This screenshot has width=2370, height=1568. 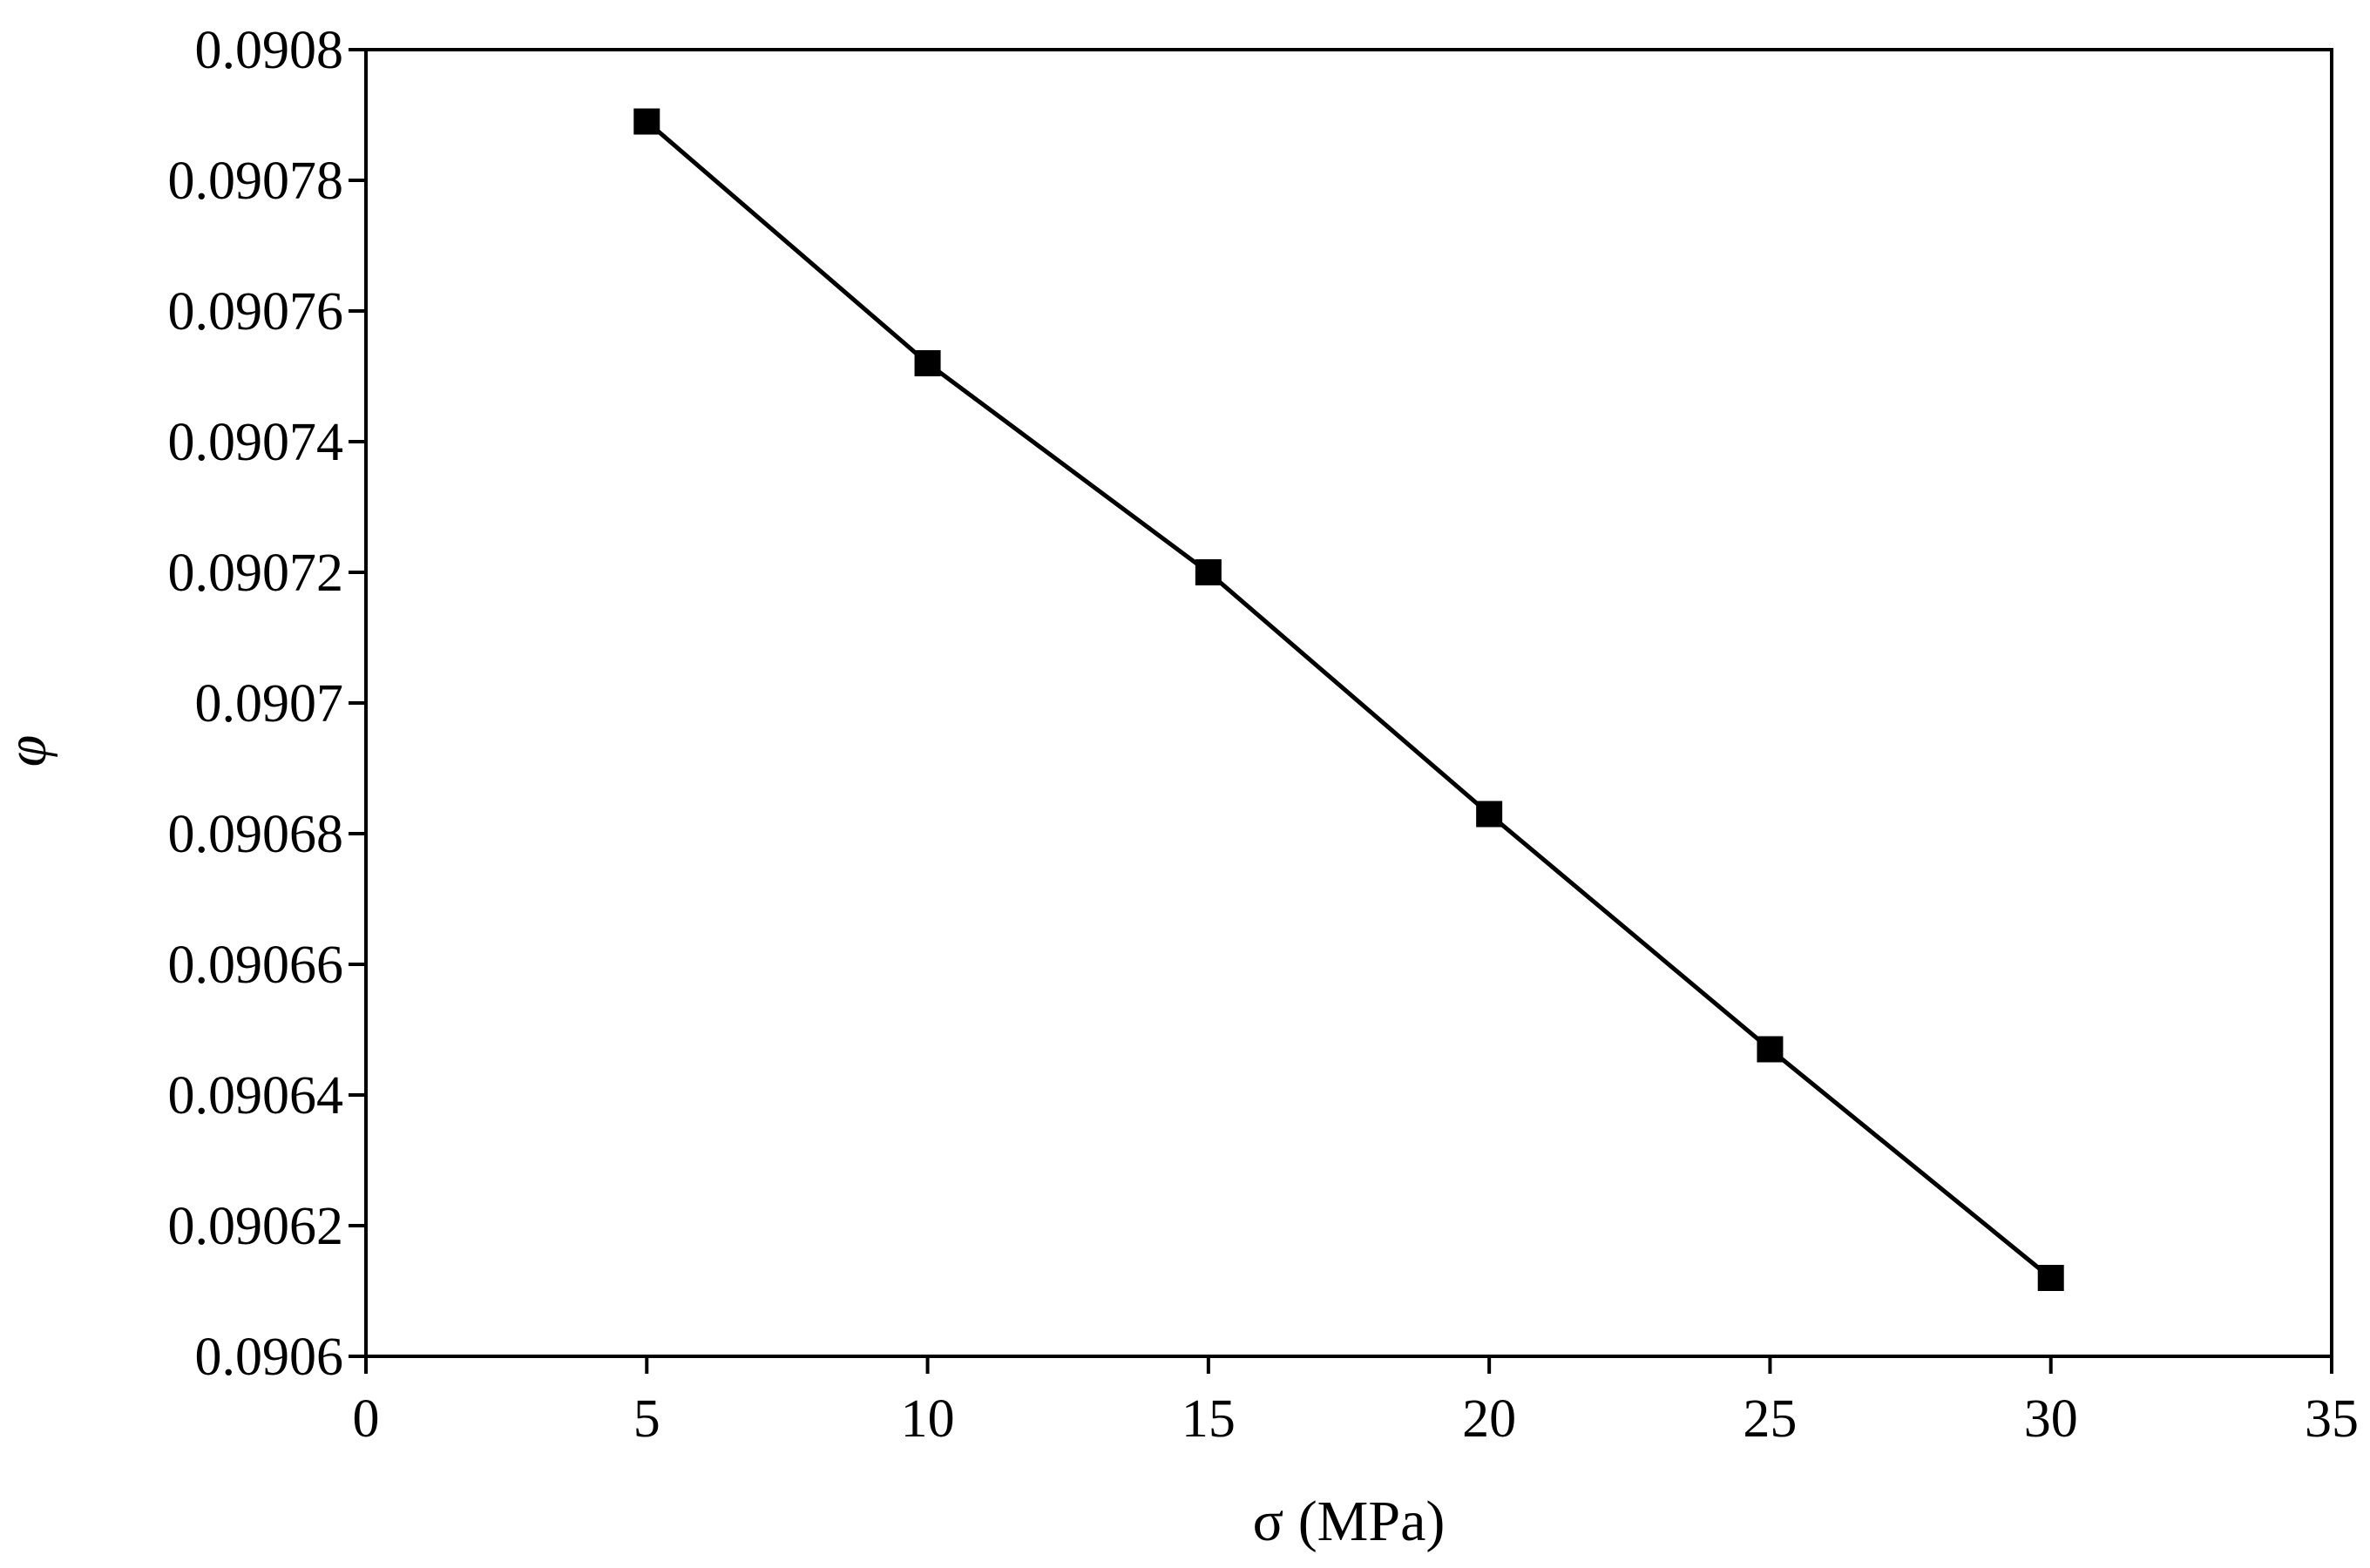 What do you see at coordinates (2051, 1419) in the screenshot?
I see `x-tick-label-6: 30` at bounding box center [2051, 1419].